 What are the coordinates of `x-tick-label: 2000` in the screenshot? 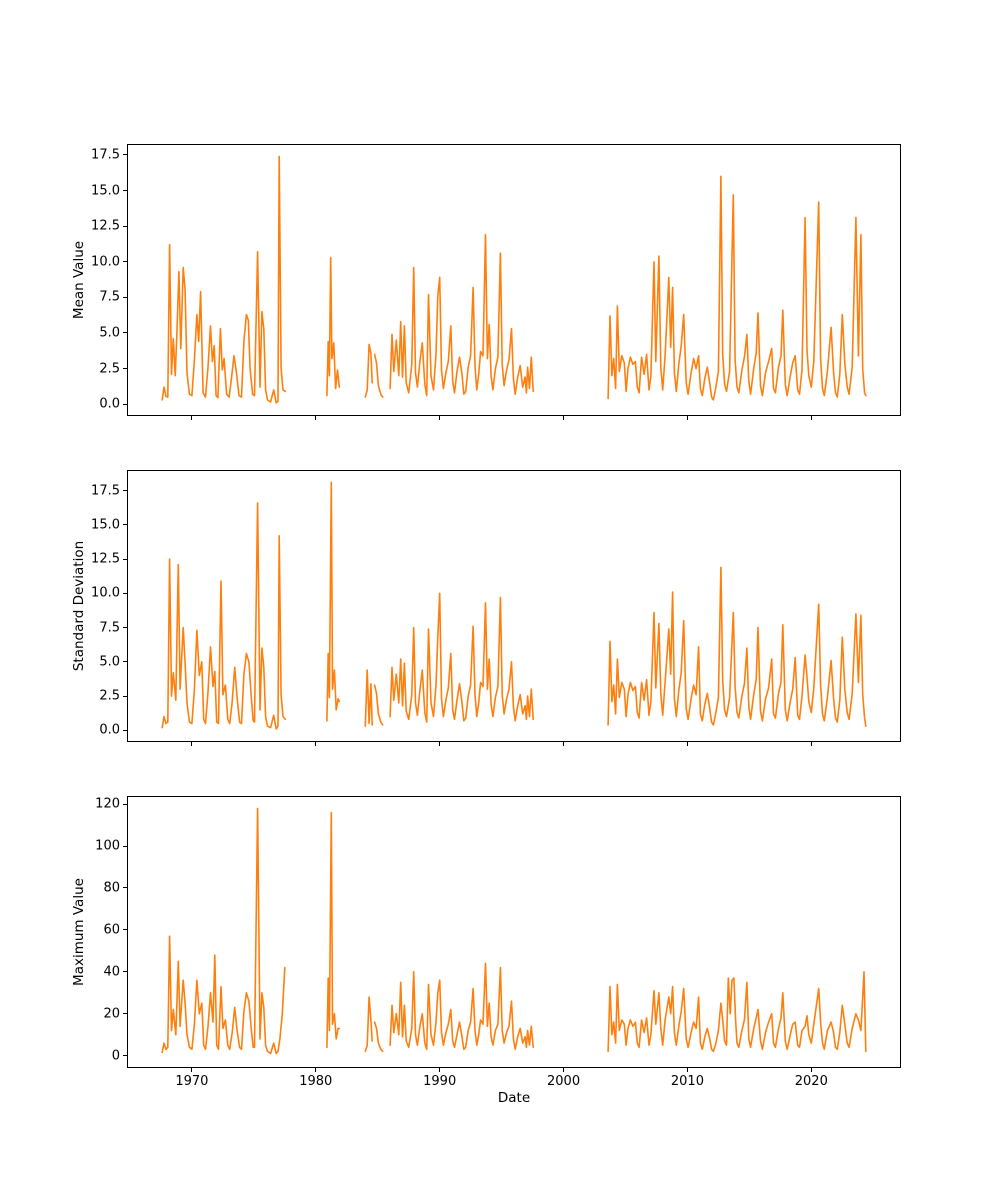 It's located at (564, 1081).